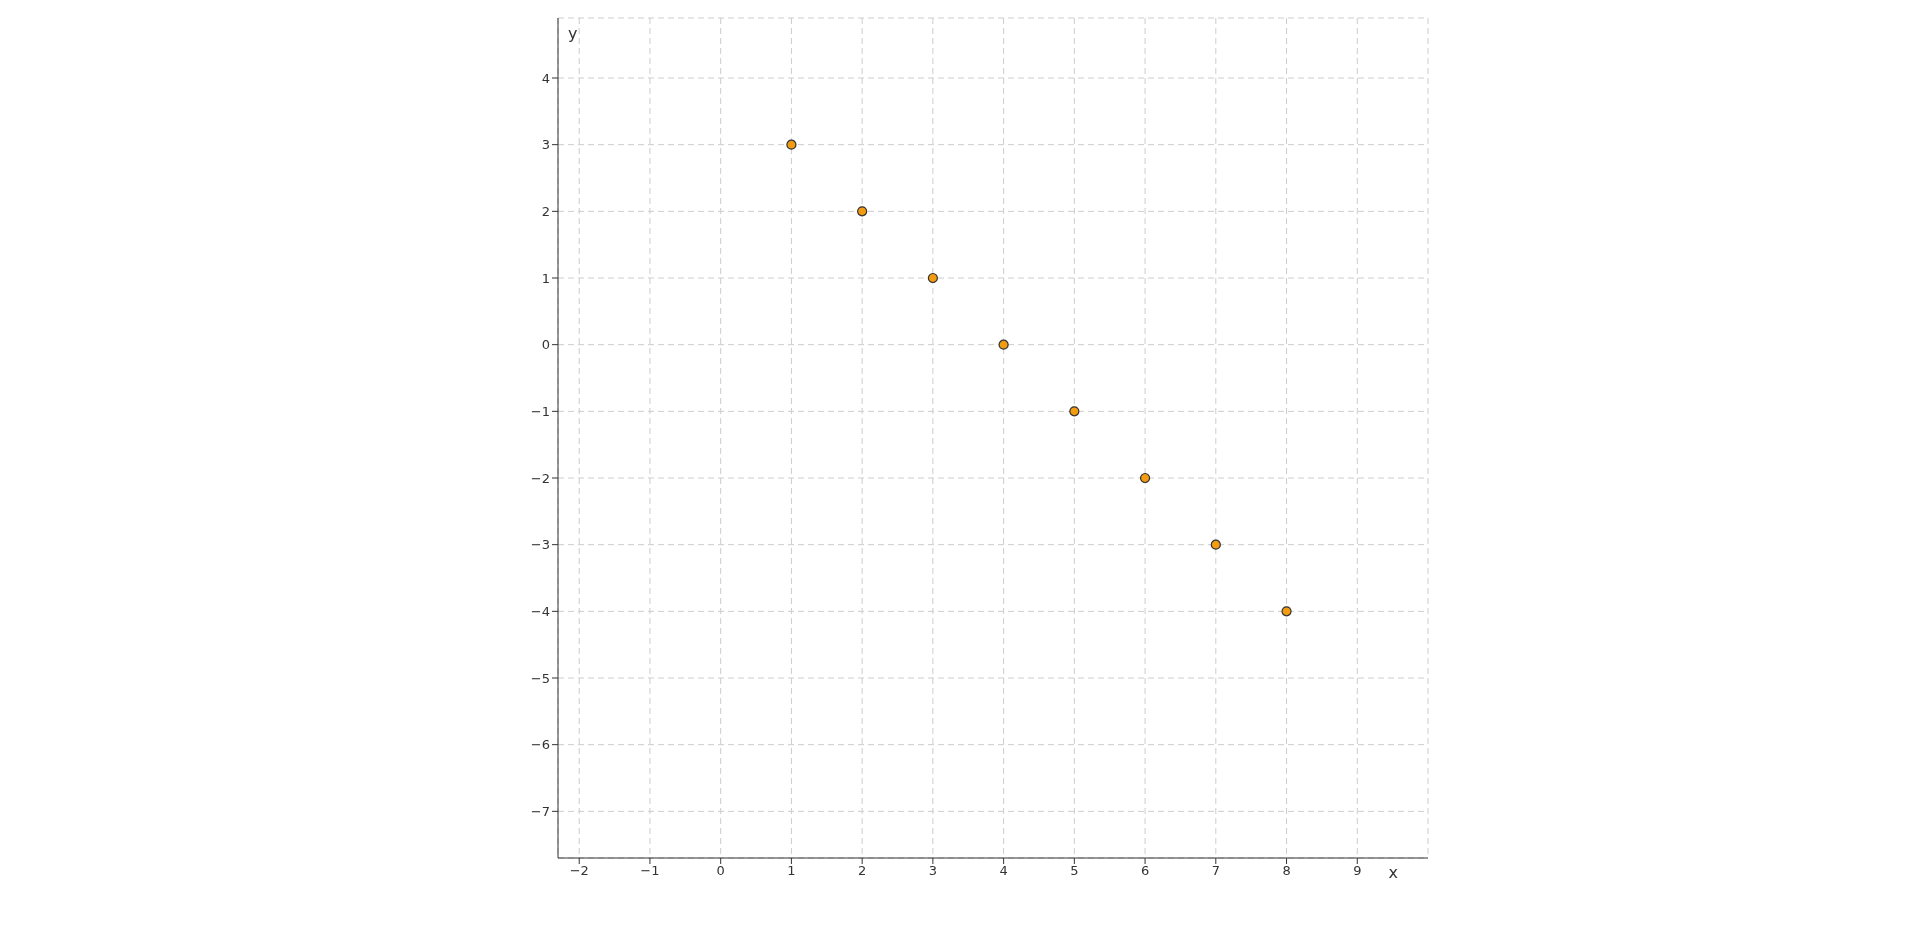  Describe the element at coordinates (933, 871) in the screenshot. I see `x-tick-label: 3` at that location.